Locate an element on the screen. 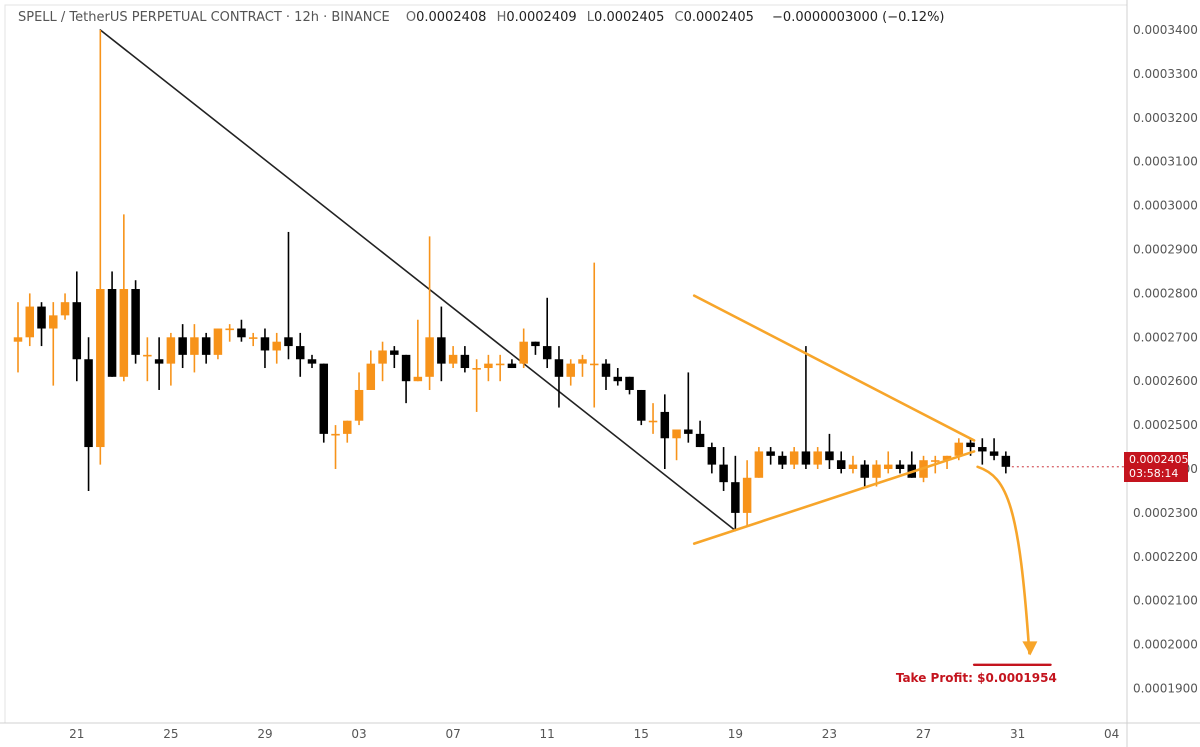  x-tick-label: 23 is located at coordinates (829, 734).